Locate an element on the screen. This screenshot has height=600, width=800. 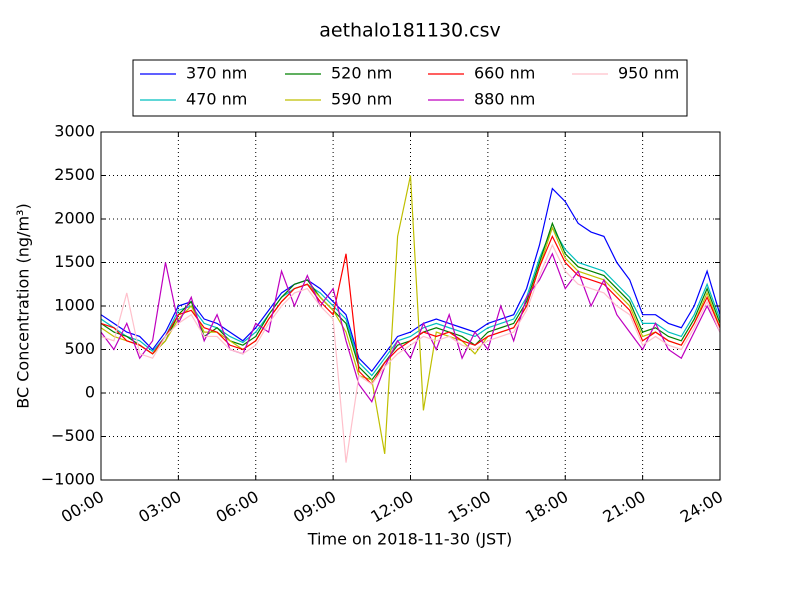
legend-label: 880 nm is located at coordinates (504, 99).